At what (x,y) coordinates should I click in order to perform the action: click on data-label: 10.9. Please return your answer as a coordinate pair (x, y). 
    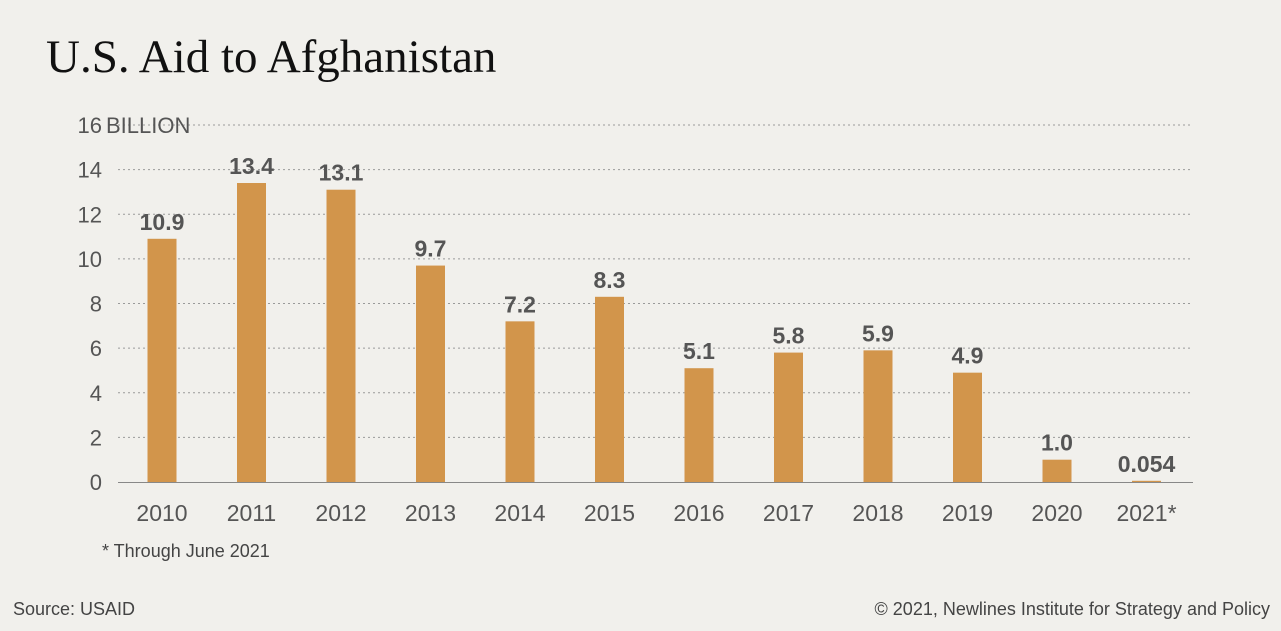
    Looking at the image, I should click on (162, 222).